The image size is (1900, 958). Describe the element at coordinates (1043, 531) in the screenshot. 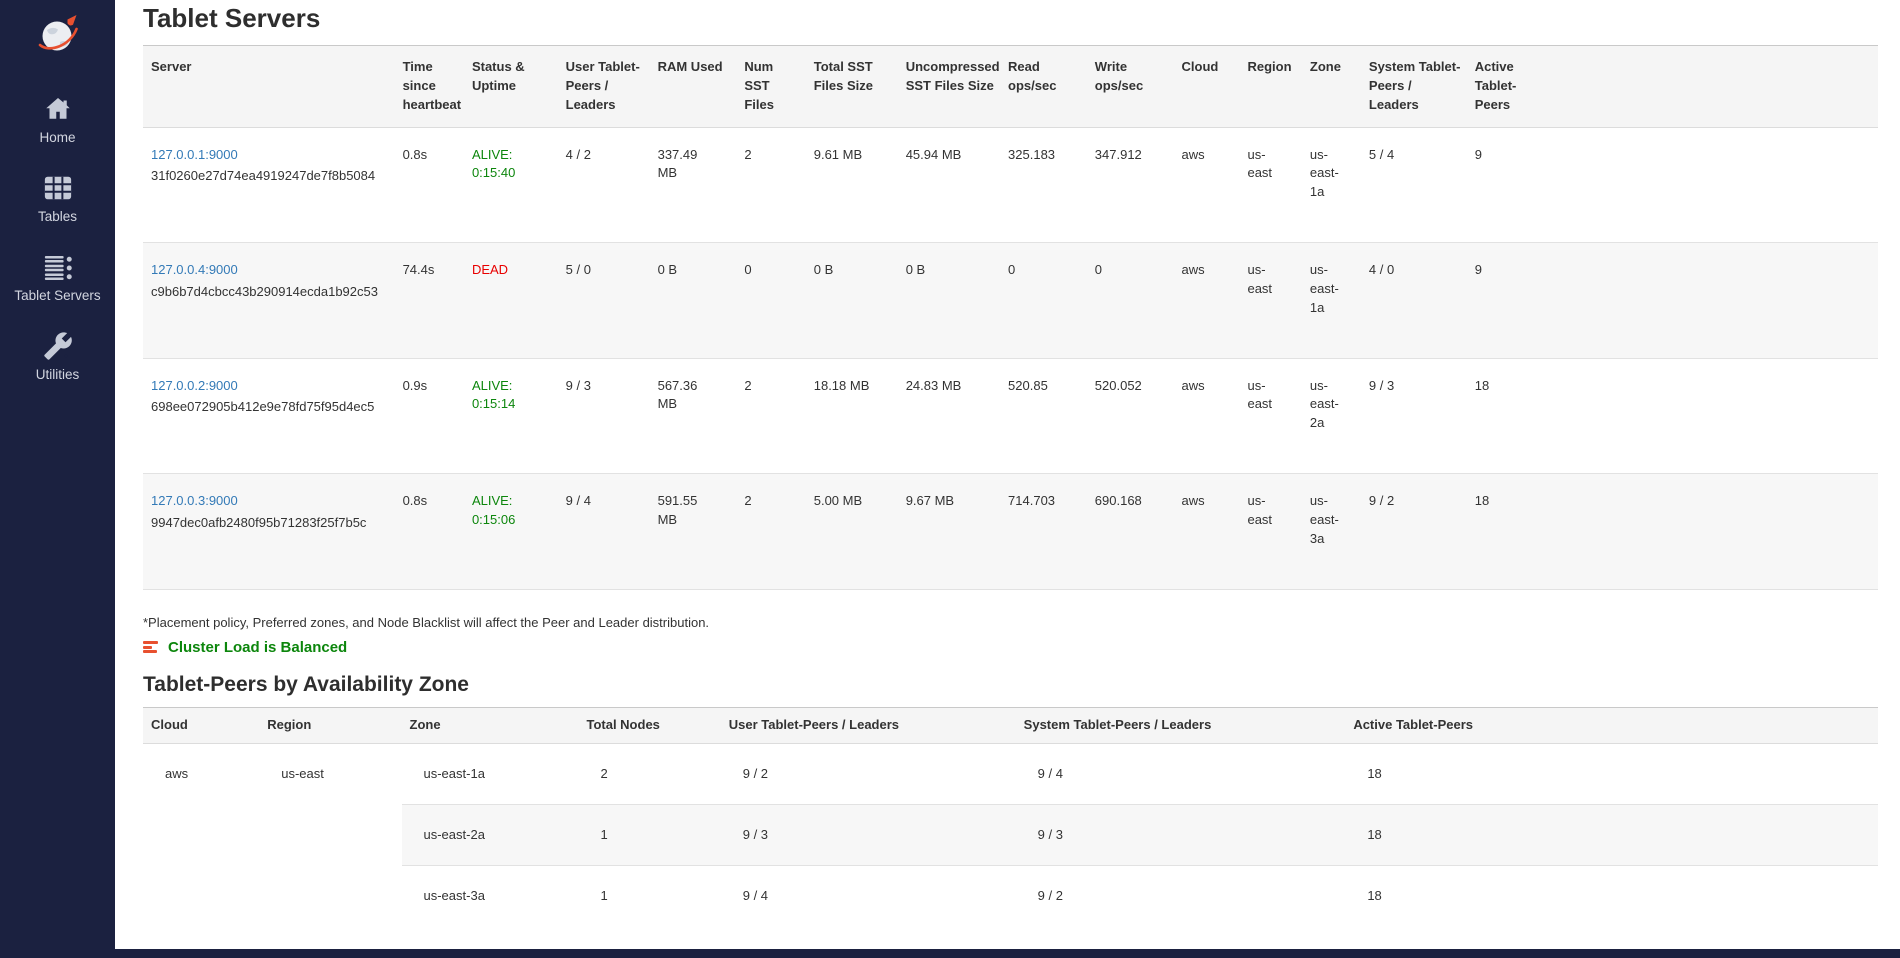

I see `server-cell-read_ops: 714.703` at that location.